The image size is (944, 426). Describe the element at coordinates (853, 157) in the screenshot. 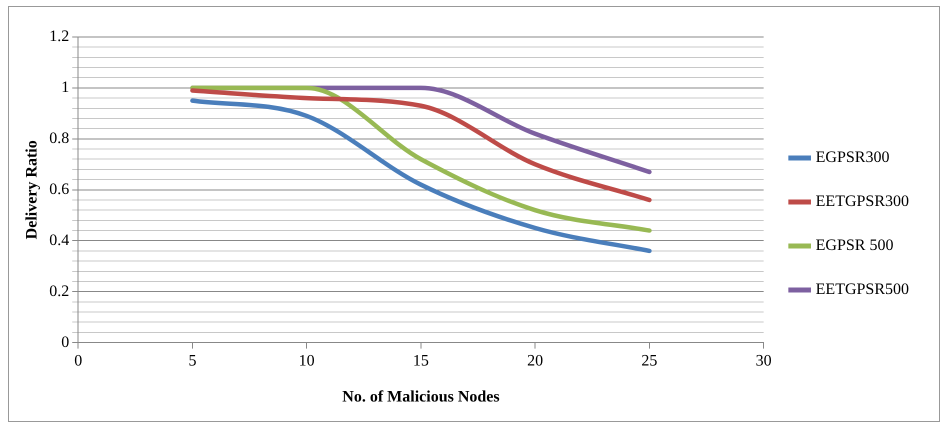

I see `legend-label: EGPSR300` at that location.